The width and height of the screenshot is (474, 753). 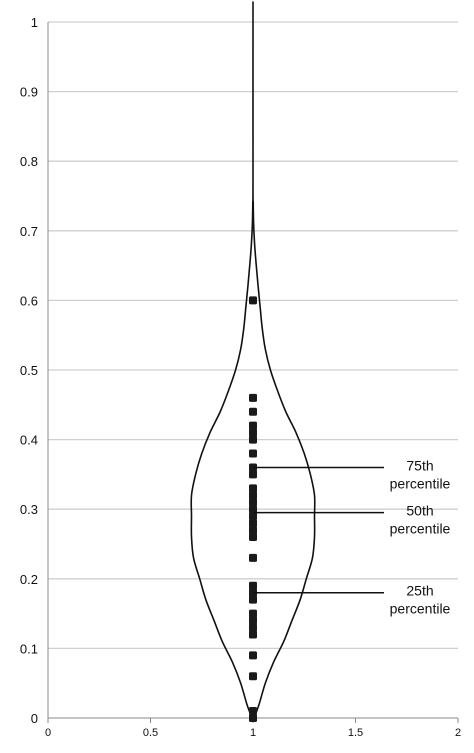 I want to click on x-tick-label: 1.5, so click(x=355, y=733).